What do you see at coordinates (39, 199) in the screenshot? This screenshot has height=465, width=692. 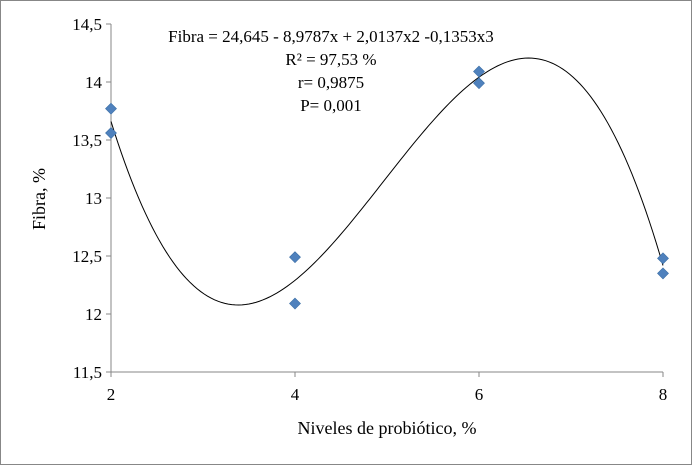 I see `y-axis-title: Fibra, %` at bounding box center [39, 199].